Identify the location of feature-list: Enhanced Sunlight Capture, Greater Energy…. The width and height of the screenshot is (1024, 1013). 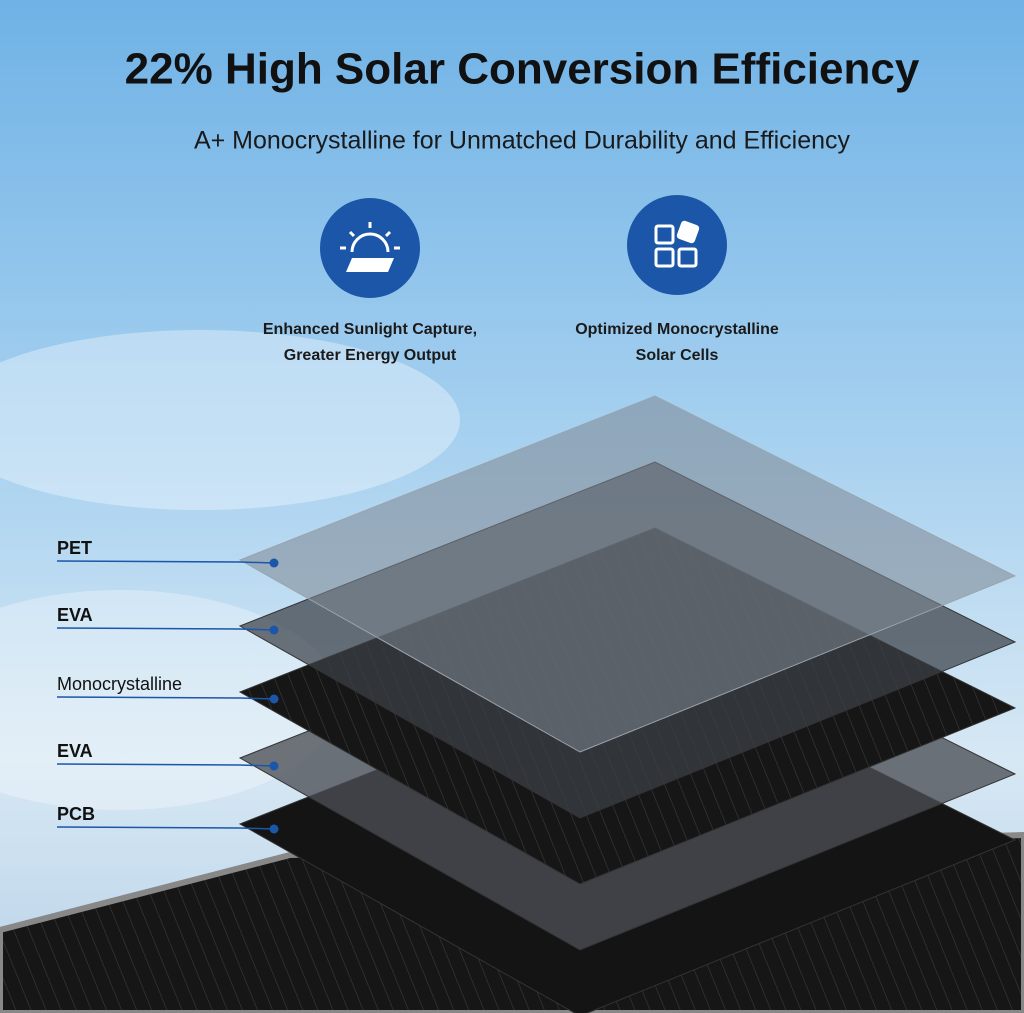
(521, 342).